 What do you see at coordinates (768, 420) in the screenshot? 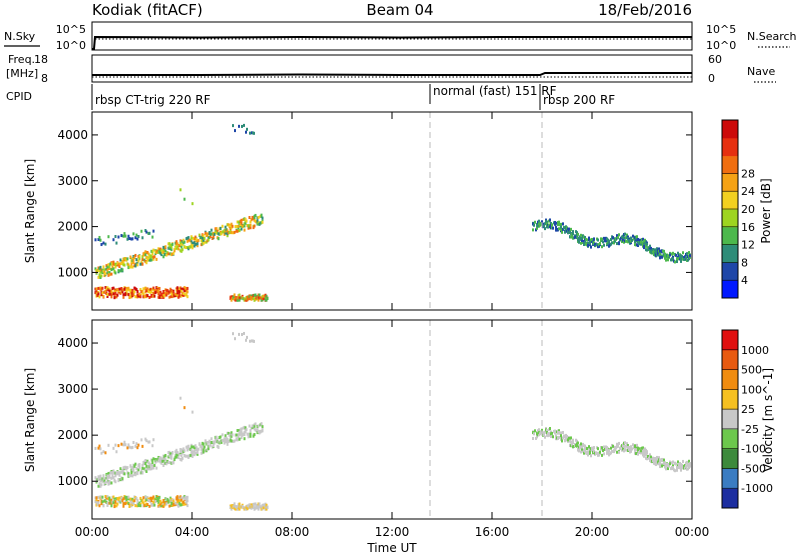
I see `velocity-colorbar-label: Velocity [m s^-1]` at bounding box center [768, 420].